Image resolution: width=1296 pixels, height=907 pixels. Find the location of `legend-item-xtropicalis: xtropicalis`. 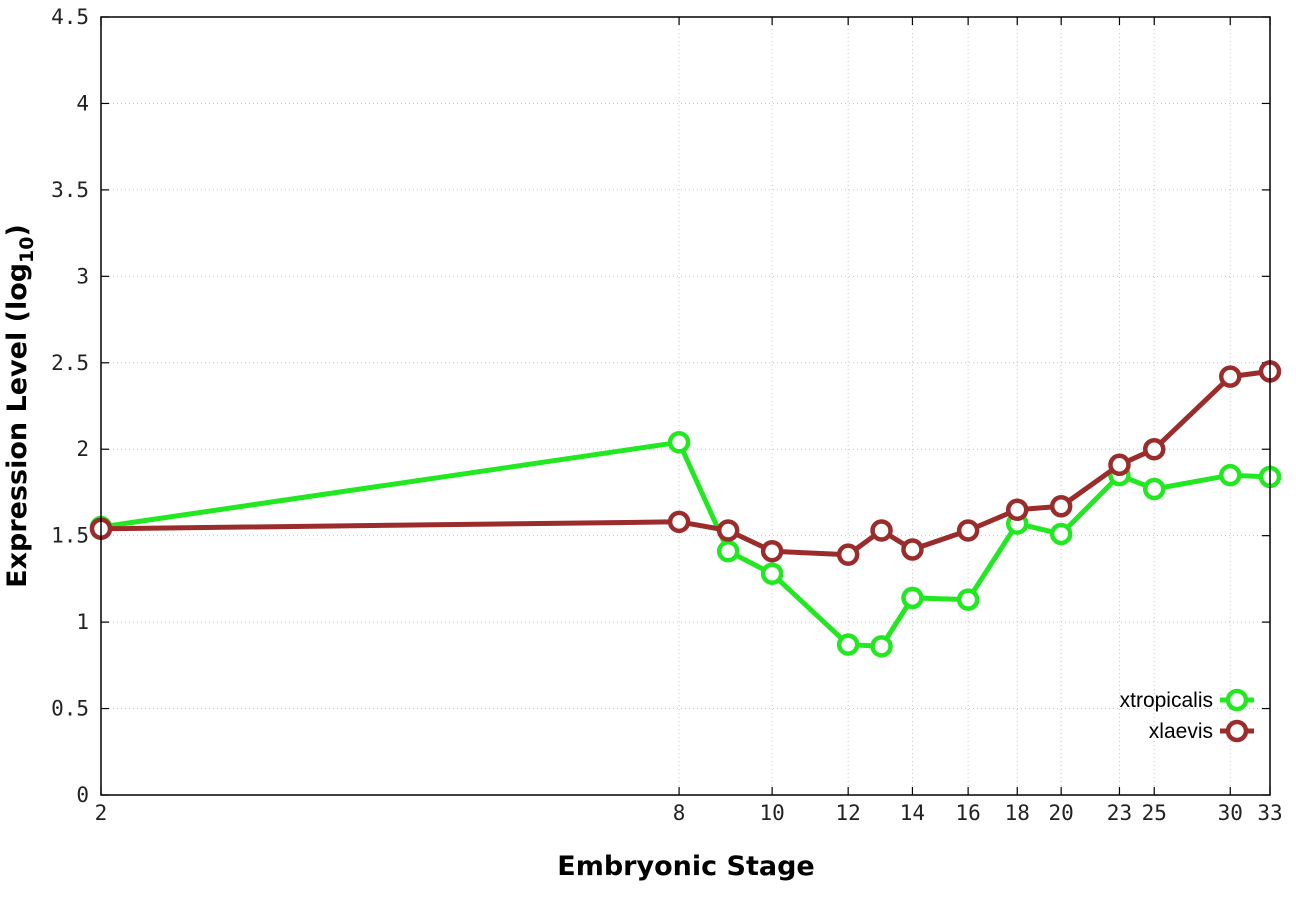

legend-item-xtropicalis: xtropicalis is located at coordinates (1187, 700).